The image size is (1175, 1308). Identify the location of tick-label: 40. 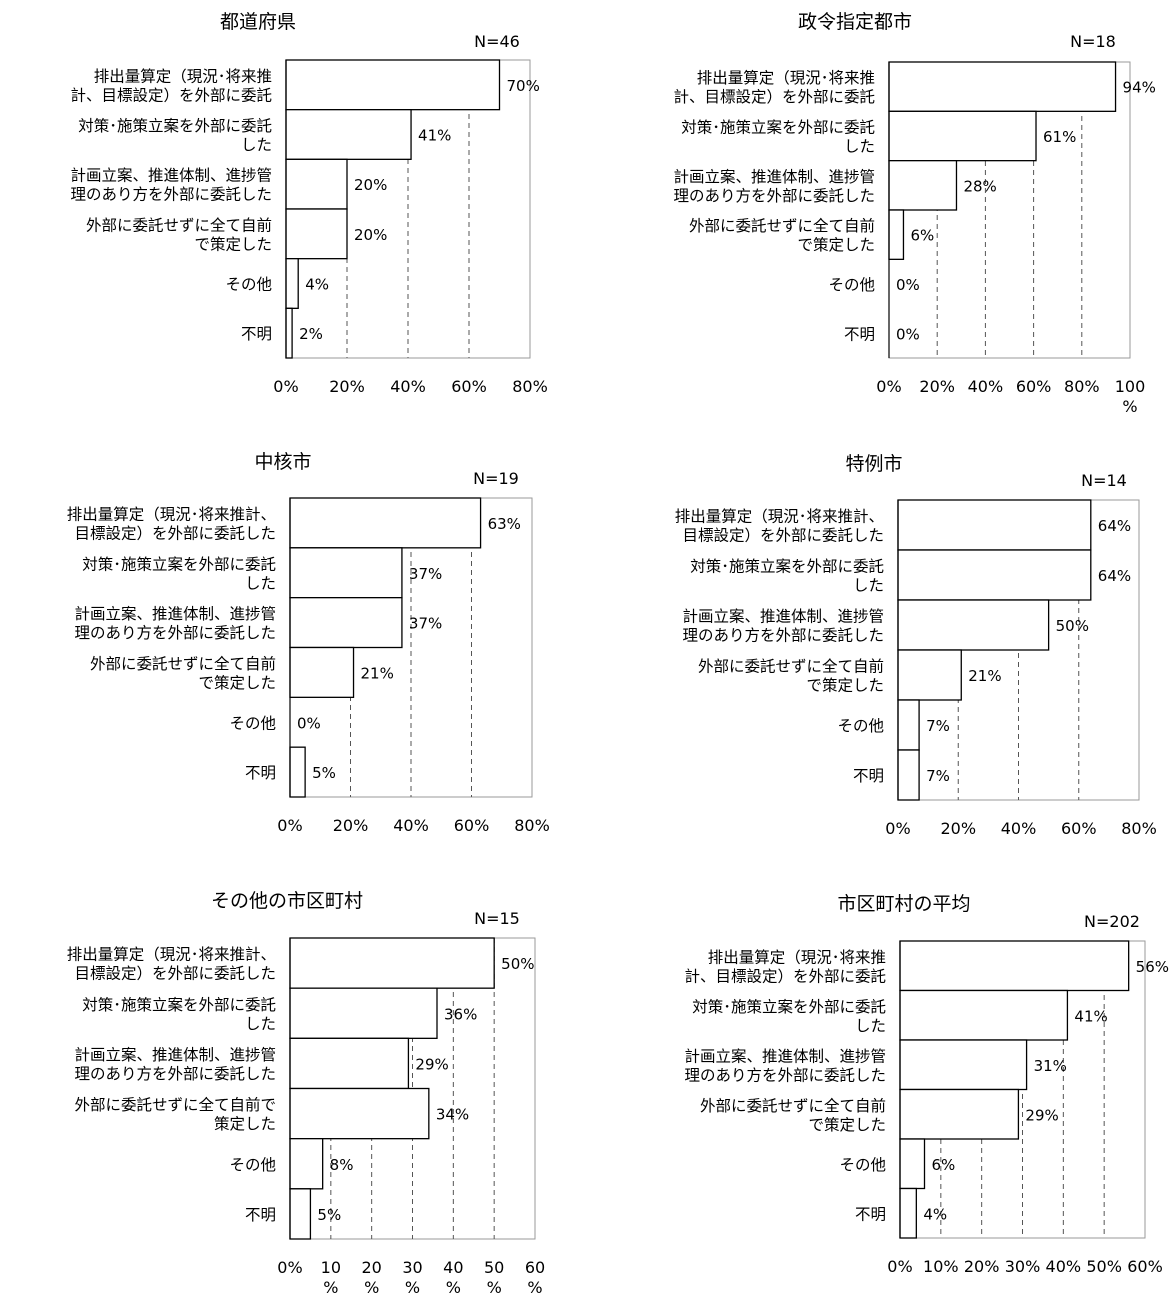
(453, 1267).